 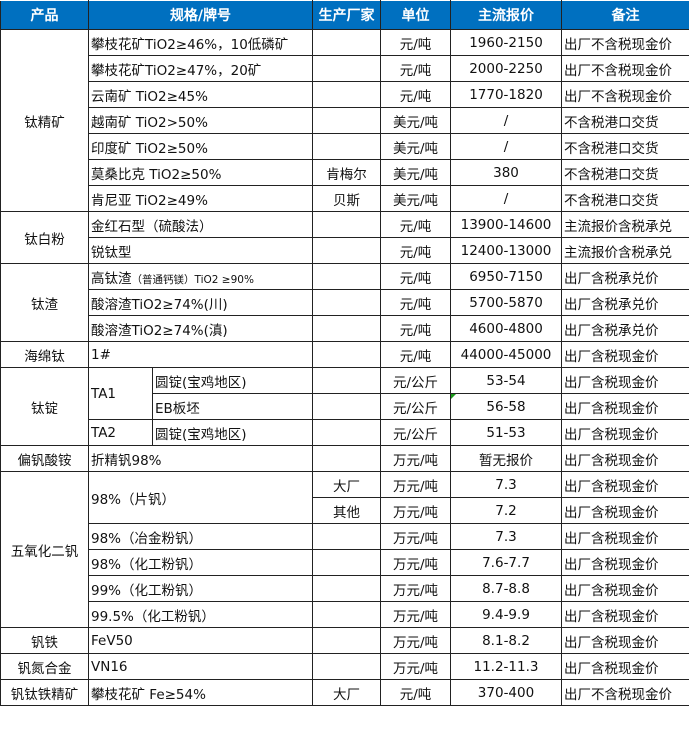 I want to click on table-row: 99.5%（化工粉钒） 万元/吨 9.4-9.9 出厂含税现金价, so click(x=345, y=614).